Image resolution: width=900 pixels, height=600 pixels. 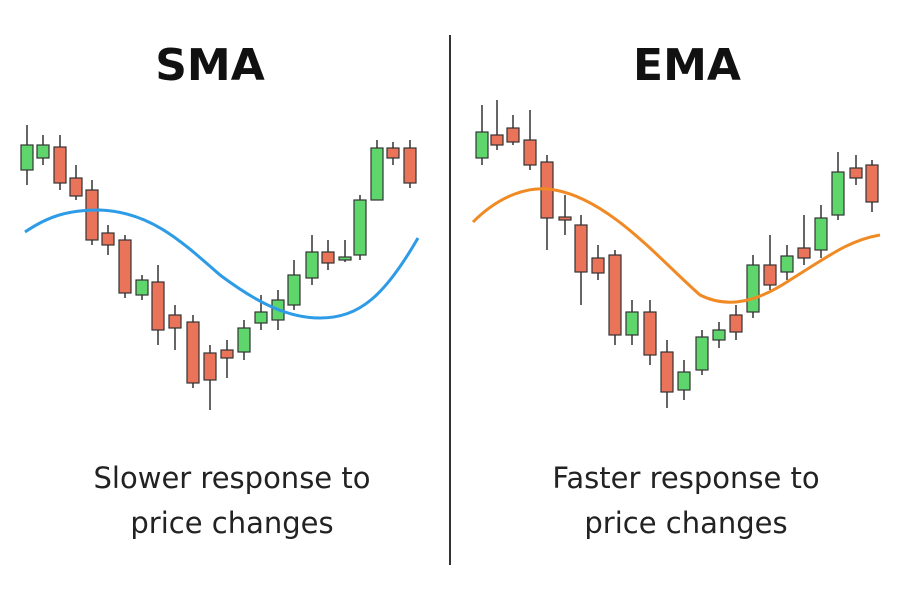 What do you see at coordinates (687, 65) in the screenshot?
I see `right-title: EMA` at bounding box center [687, 65].